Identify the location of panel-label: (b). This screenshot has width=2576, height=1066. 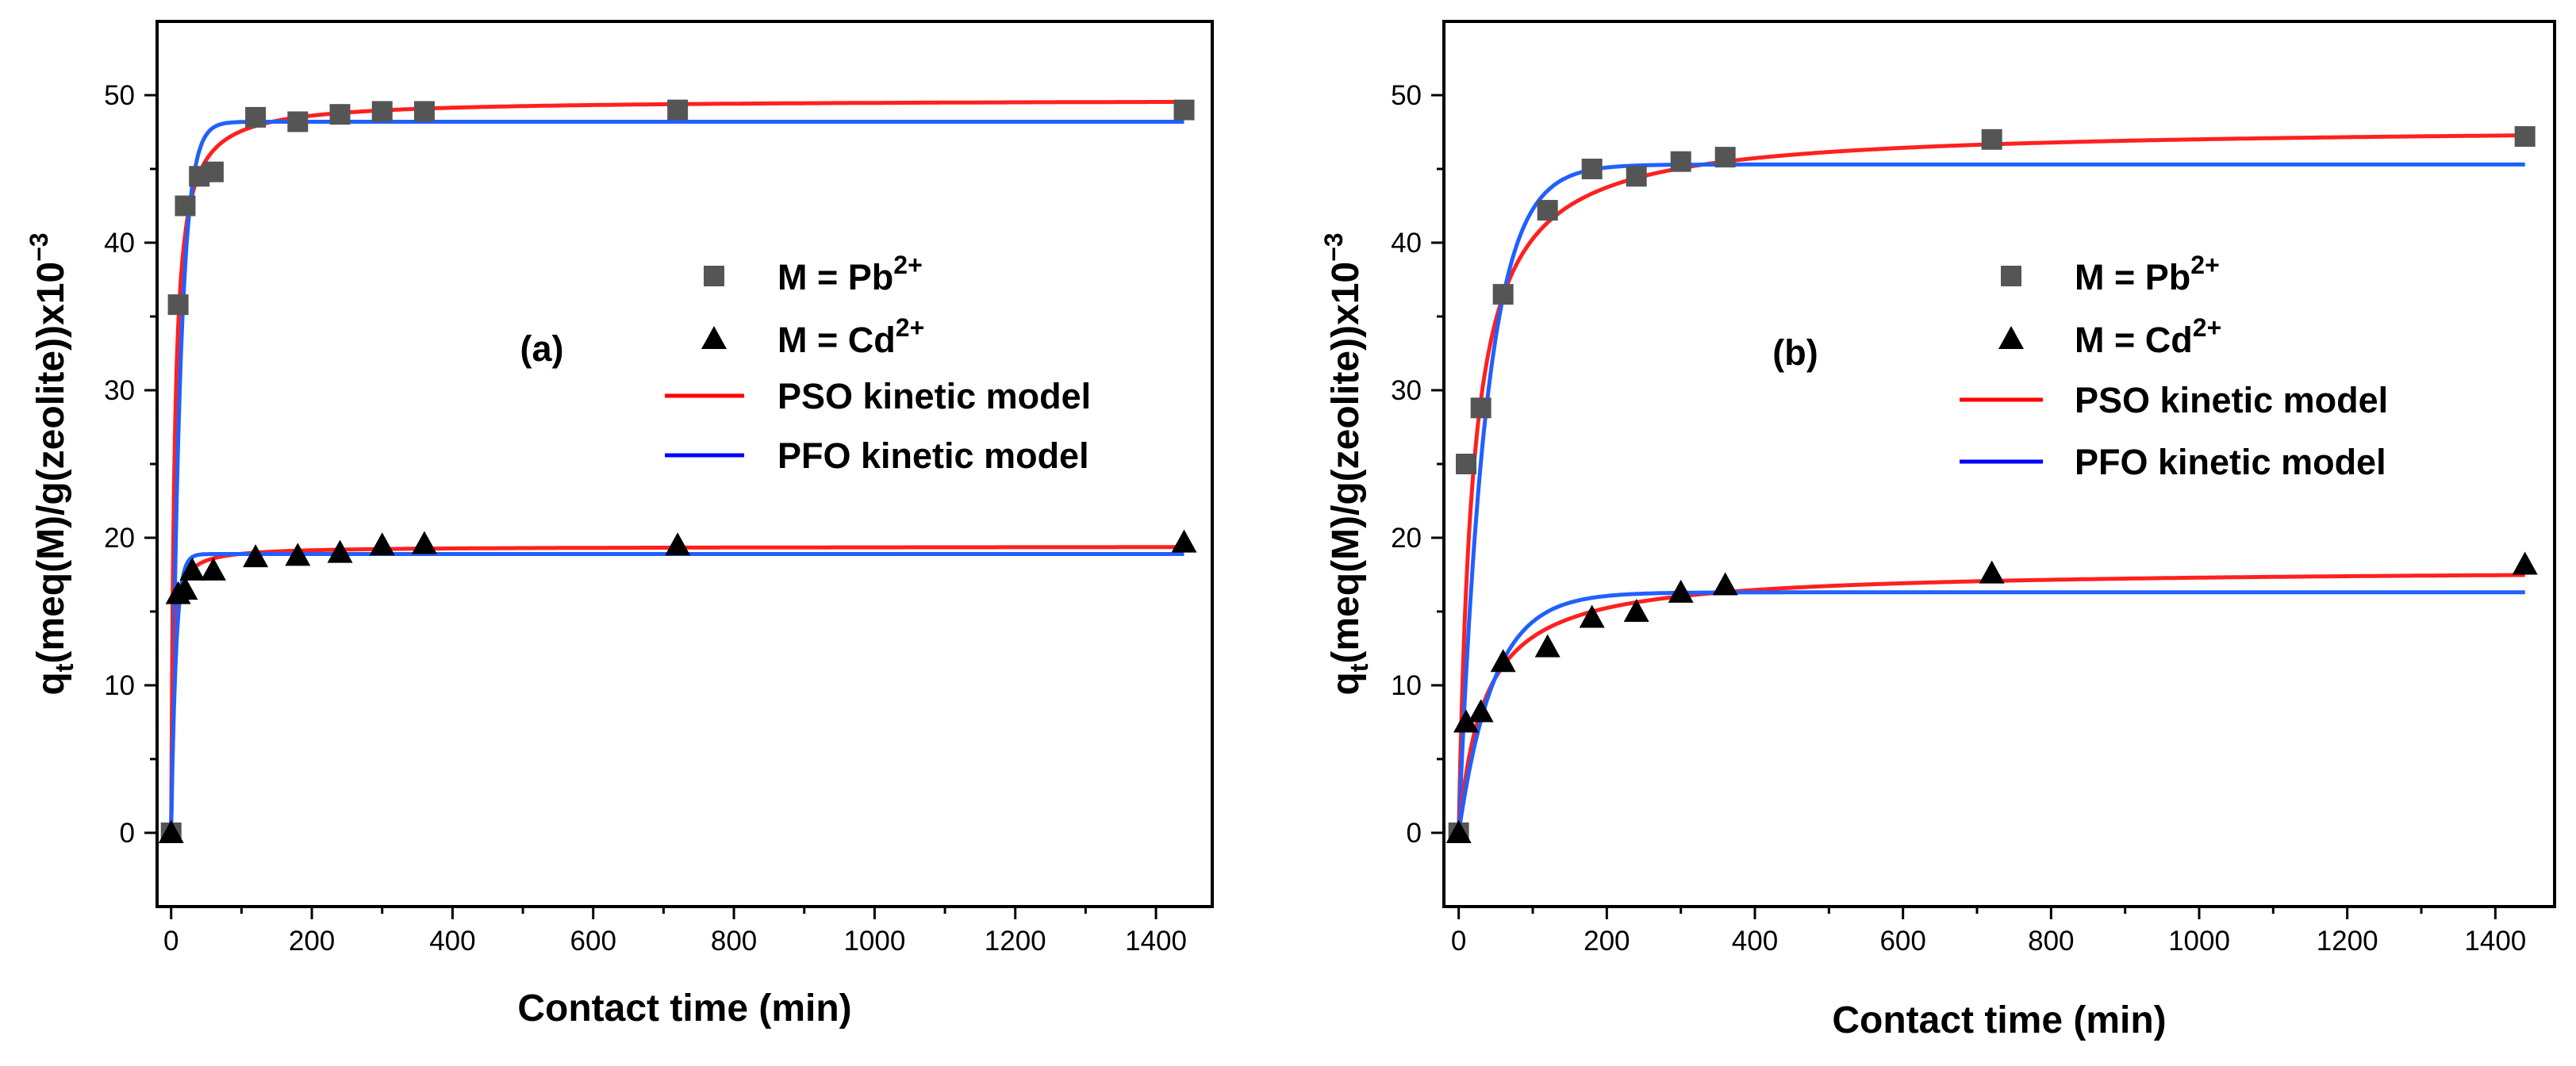
(1795, 352).